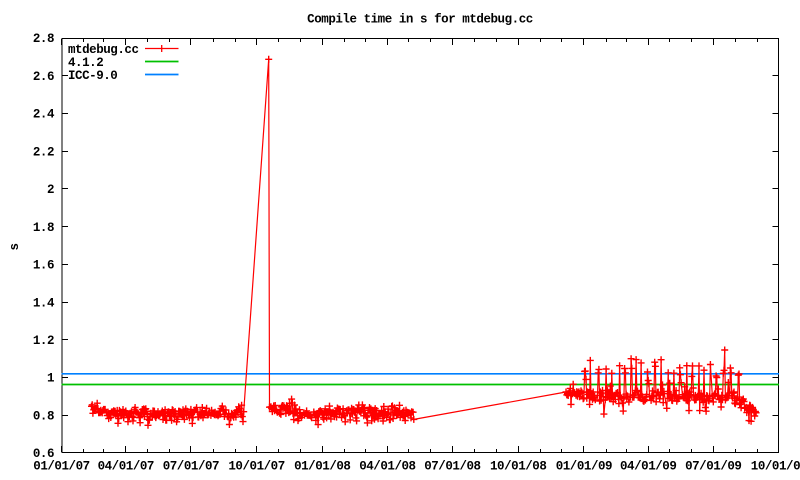 This screenshot has height=480, width=800. I want to click on svg-text:Compile time in s for mtdebug.: Compile time in s for mtdebug.cc, so click(420, 20).